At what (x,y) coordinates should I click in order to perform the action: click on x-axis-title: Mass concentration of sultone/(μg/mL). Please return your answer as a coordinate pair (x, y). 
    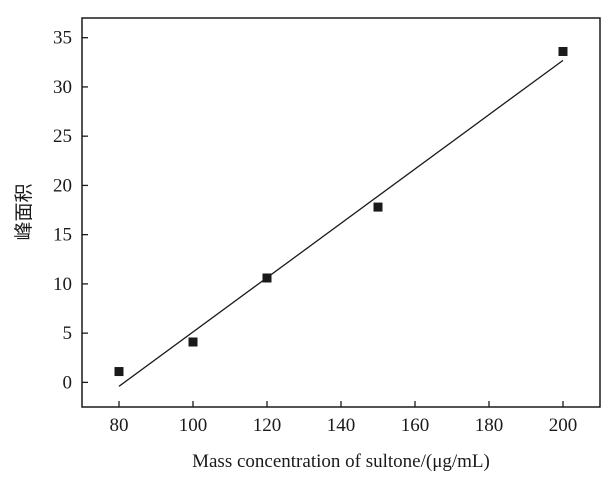
    Looking at the image, I should click on (341, 461).